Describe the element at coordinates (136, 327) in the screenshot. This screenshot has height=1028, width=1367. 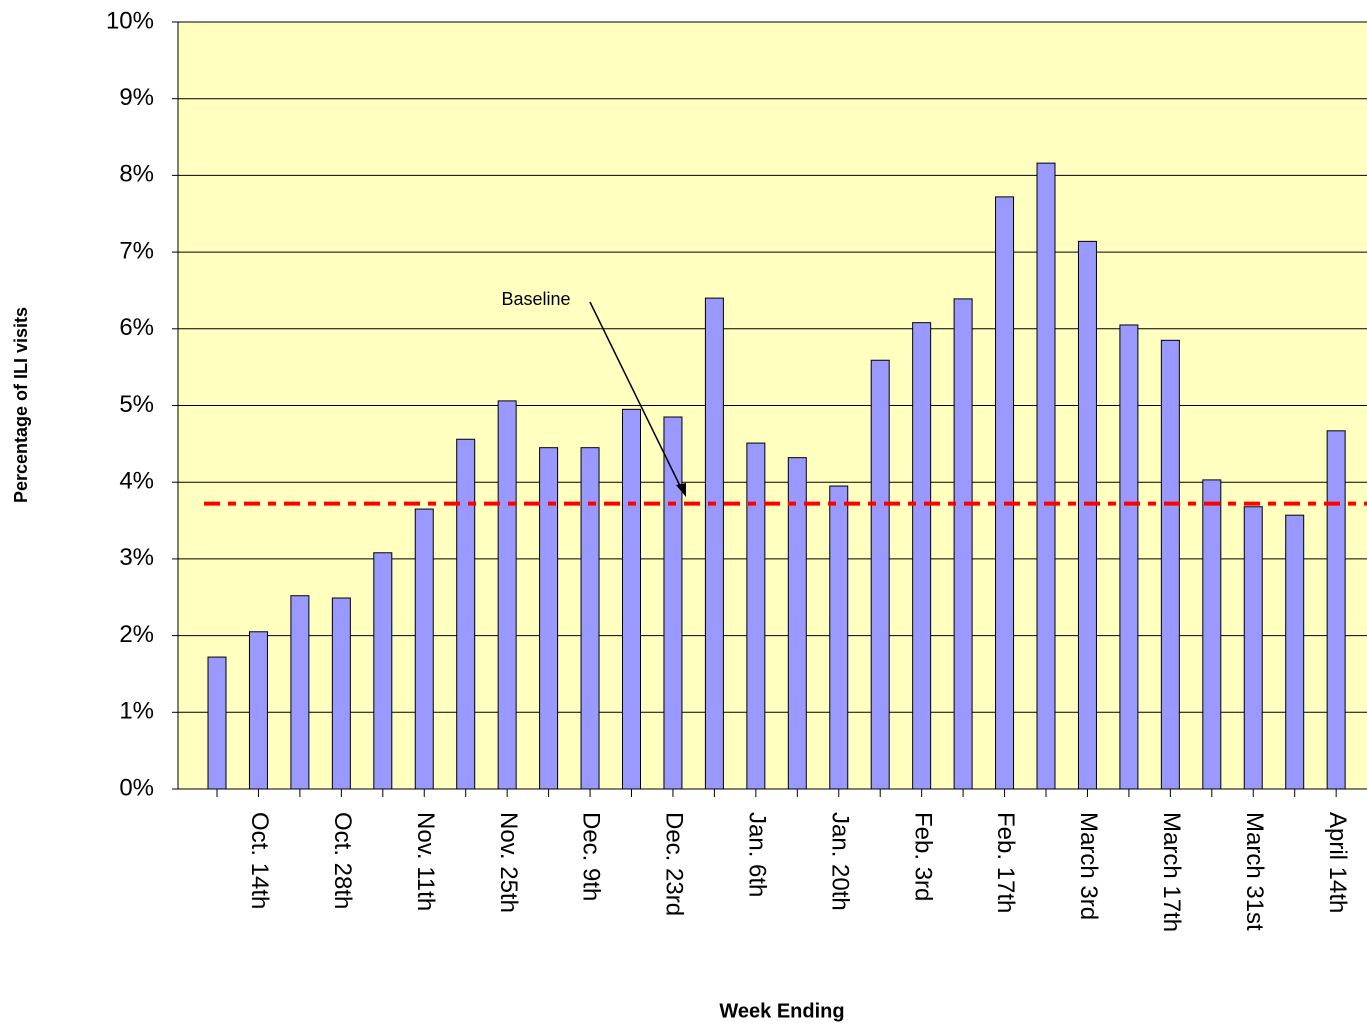
I see `y-tick-label: 6%` at that location.